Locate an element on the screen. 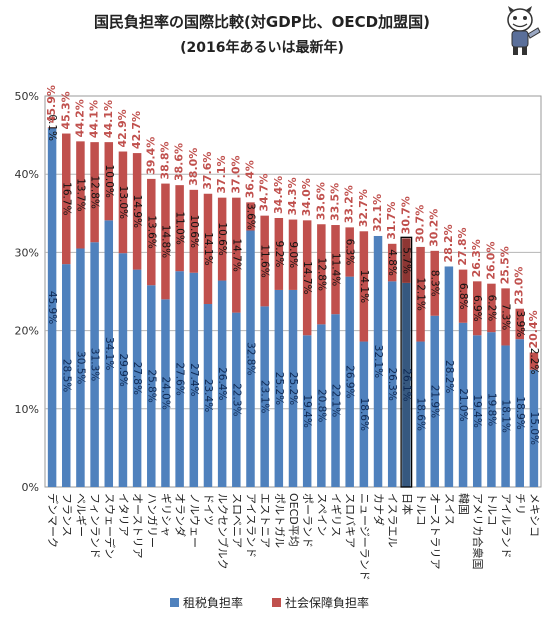  tax-value-label: 26.1% is located at coordinates (406, 384).